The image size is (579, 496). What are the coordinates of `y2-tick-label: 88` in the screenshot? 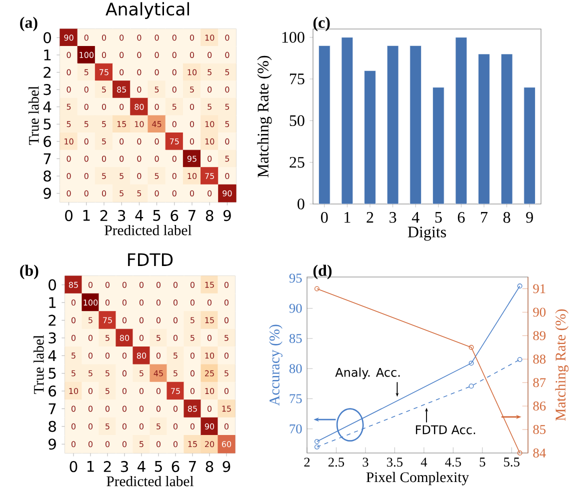 It's located at (539, 359).